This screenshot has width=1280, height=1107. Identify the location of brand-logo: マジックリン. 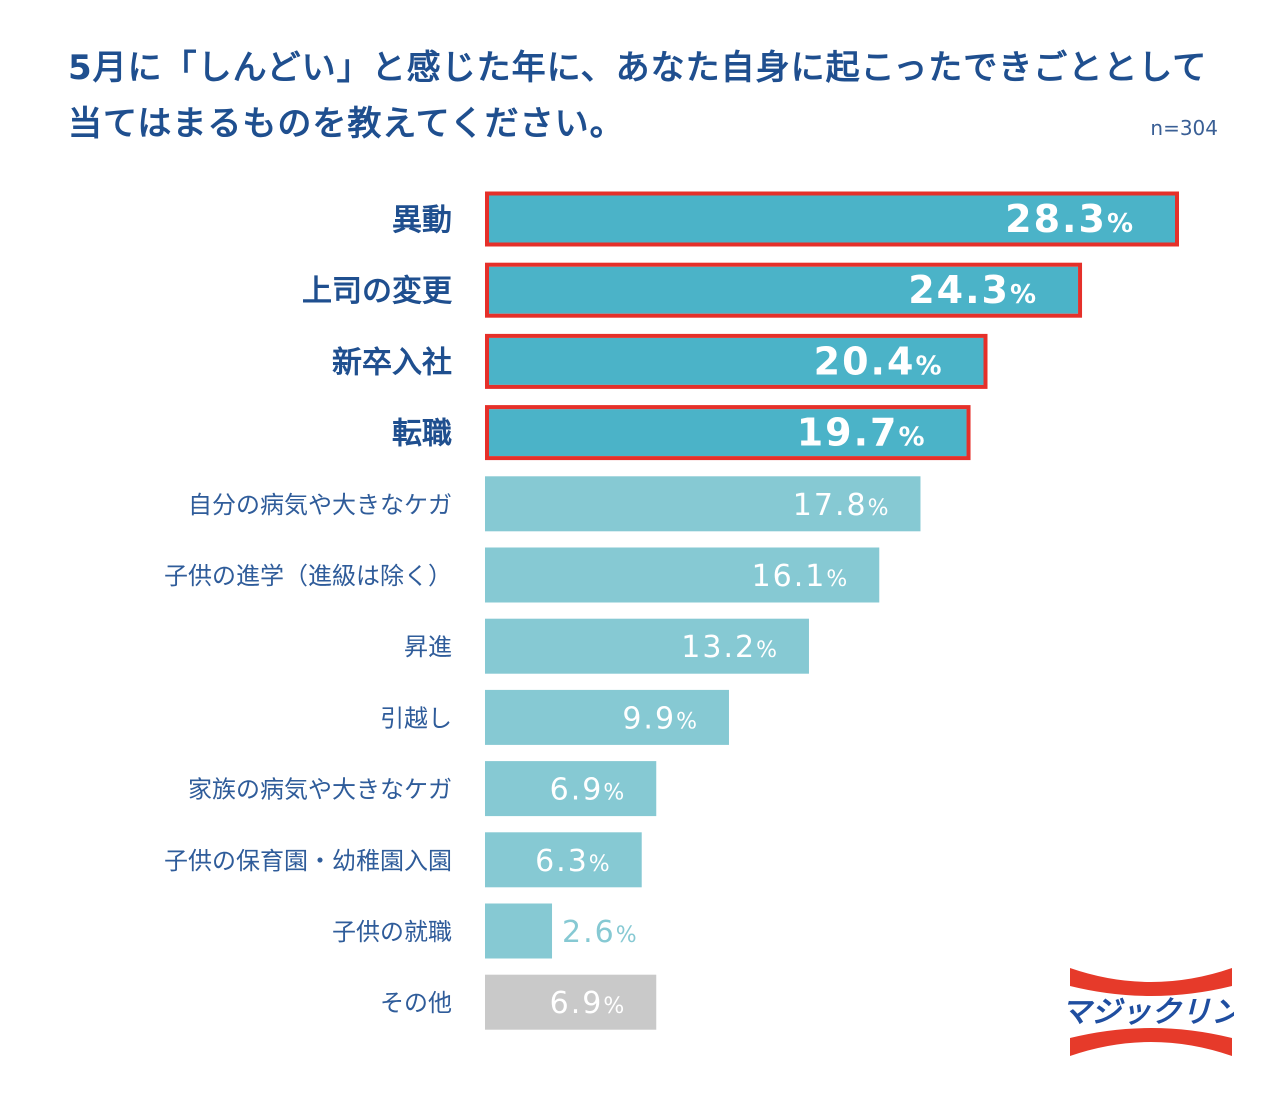
(1151, 1012).